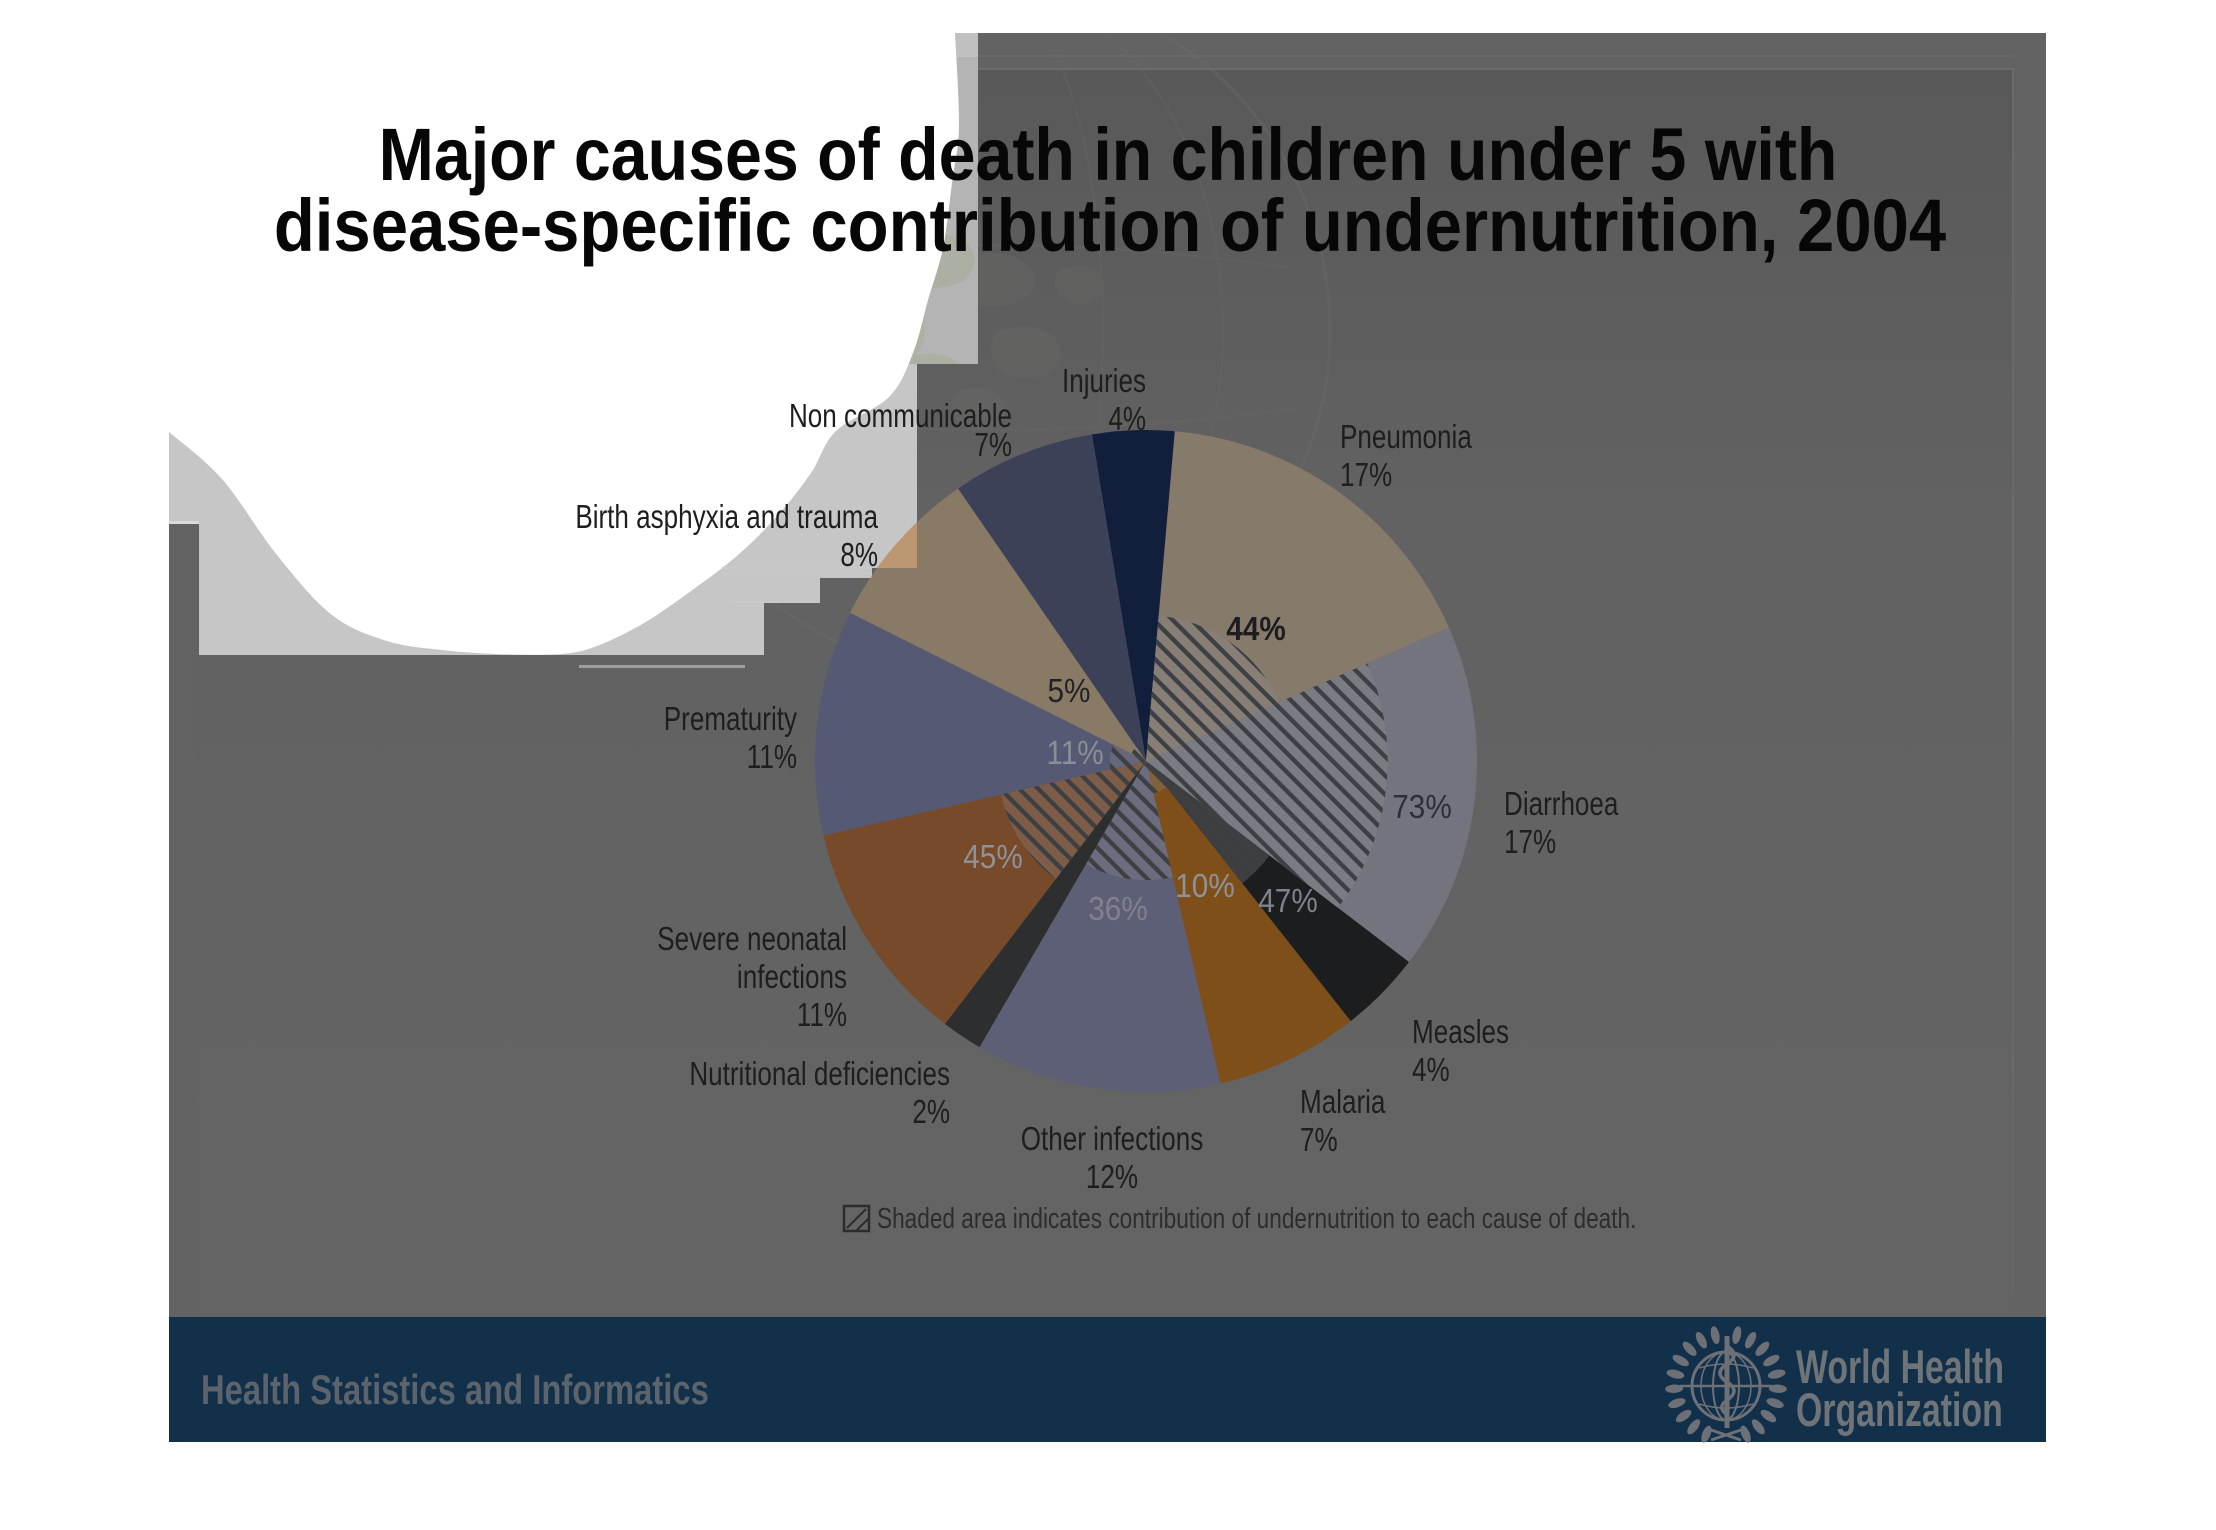  Describe the element at coordinates (992, 857) in the screenshot. I see `svg-text: 45%` at that location.